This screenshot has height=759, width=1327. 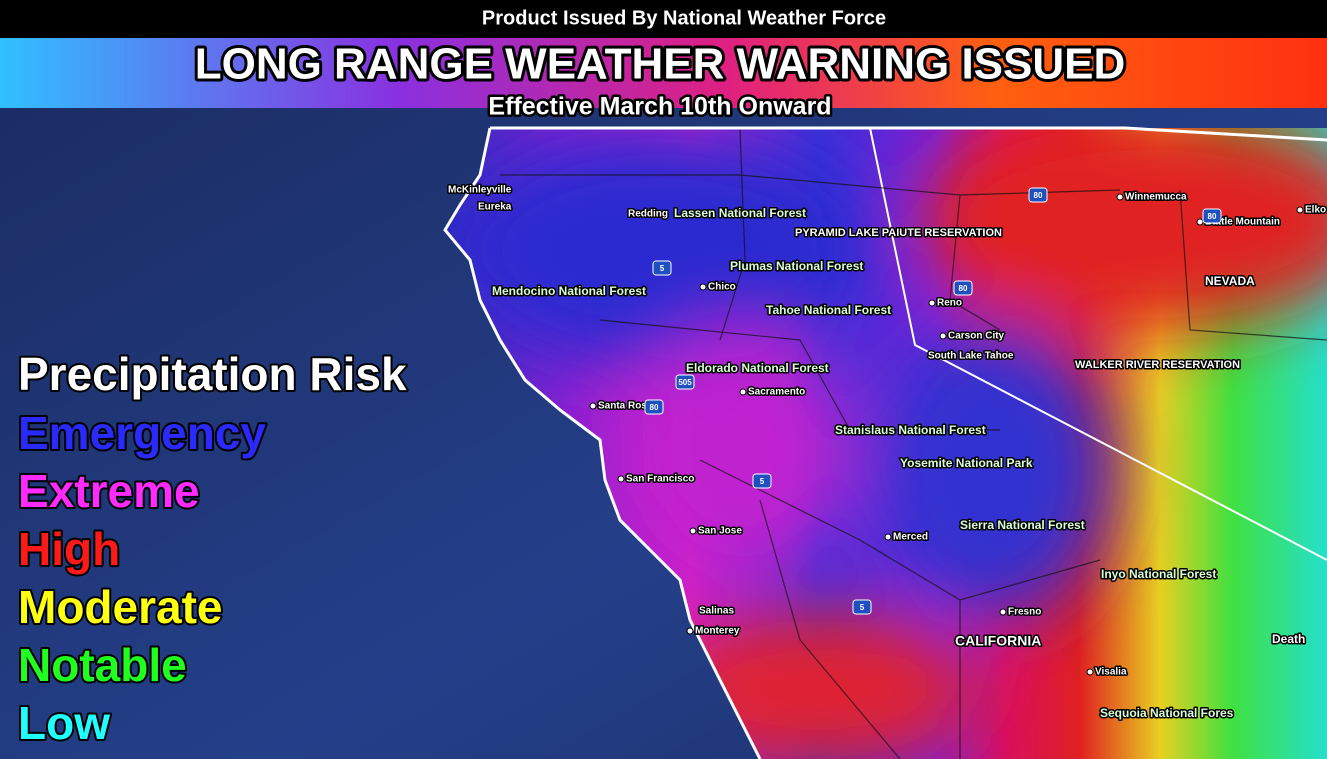 I want to click on place-label: WALKER RIVER RESERVATION, so click(x=1157, y=365).